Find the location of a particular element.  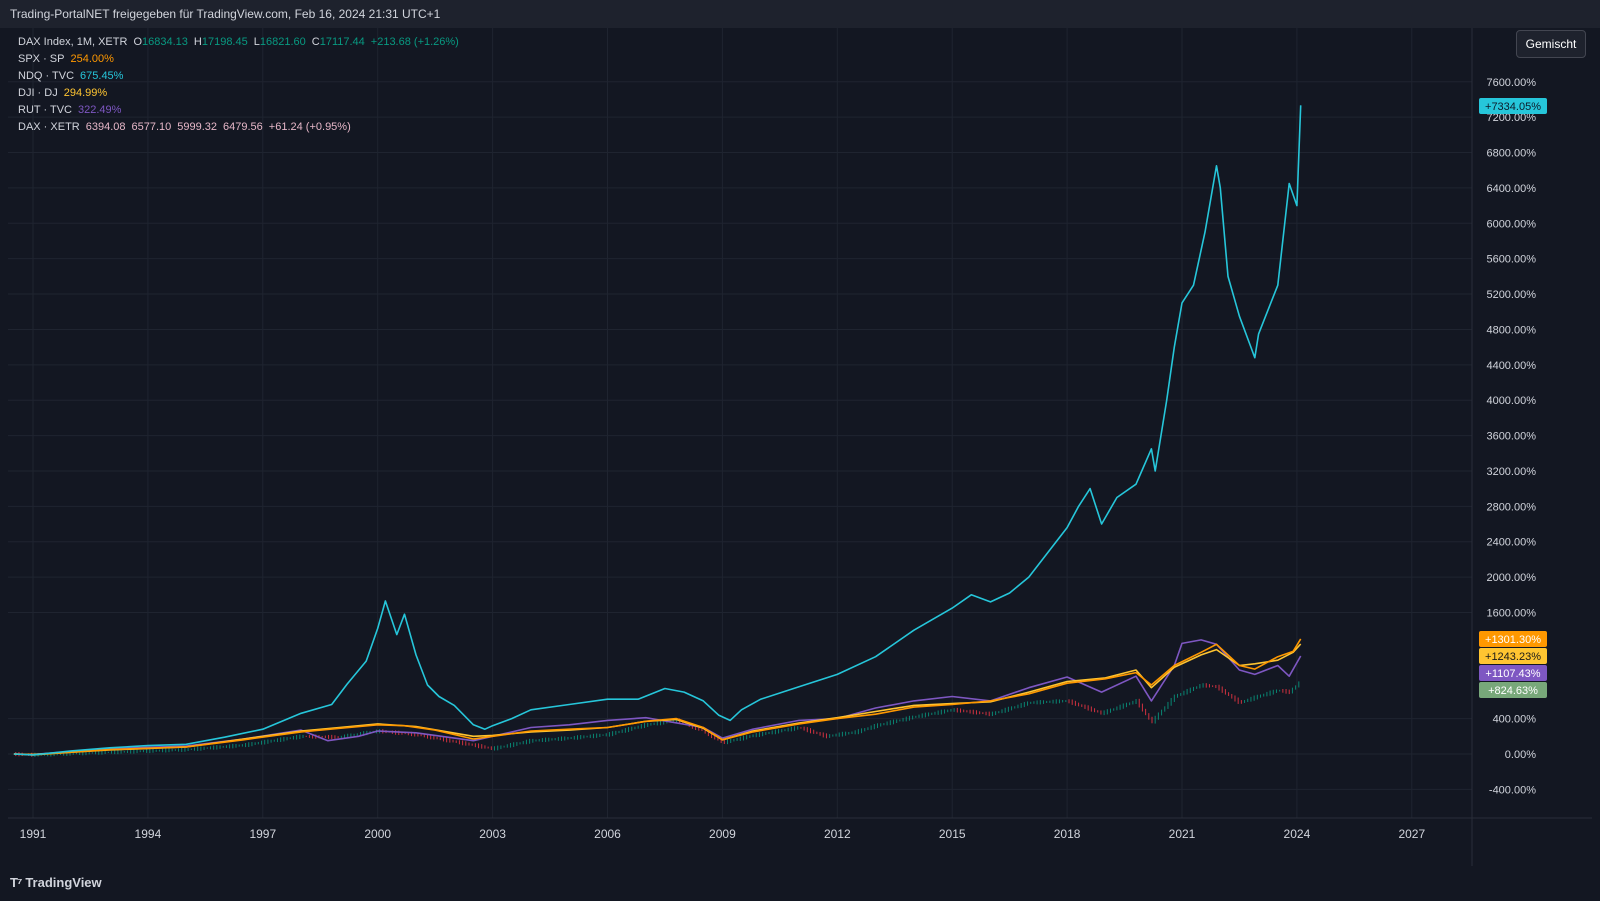

last-value-text: +824.63% is located at coordinates (1513, 691).